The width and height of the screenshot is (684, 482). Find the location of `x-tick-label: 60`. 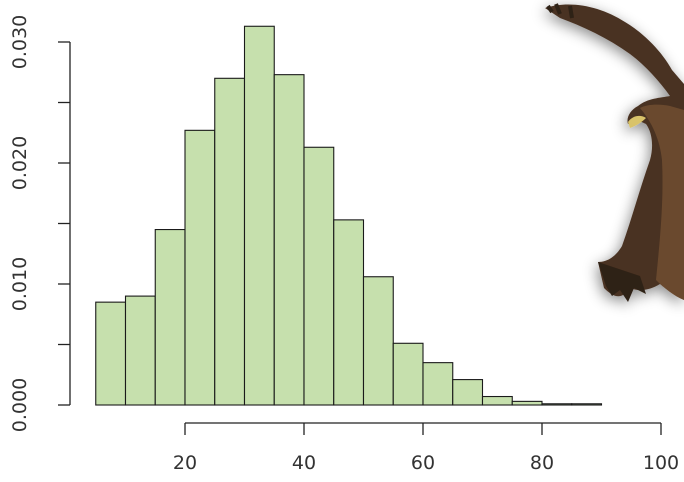

x-tick-label: 60 is located at coordinates (423, 463).